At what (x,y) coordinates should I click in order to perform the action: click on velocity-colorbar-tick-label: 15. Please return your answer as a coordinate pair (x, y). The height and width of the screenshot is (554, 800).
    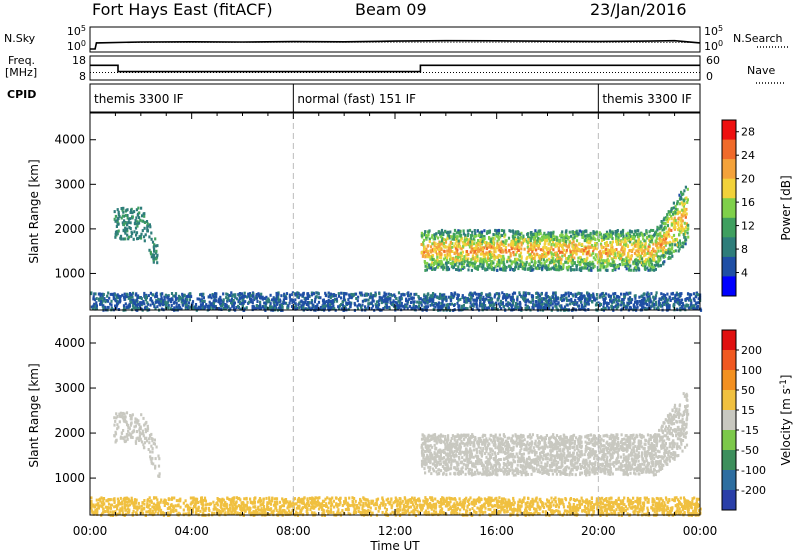
    Looking at the image, I should click on (748, 410).